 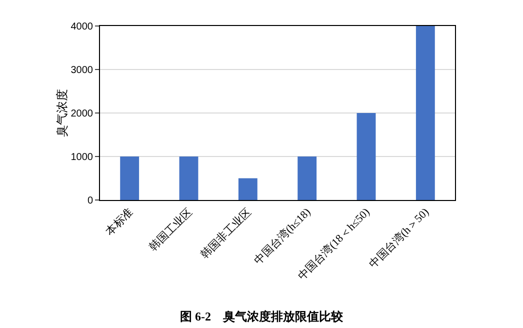 I want to click on y-tick-label: 1000, so click(x=82, y=157).